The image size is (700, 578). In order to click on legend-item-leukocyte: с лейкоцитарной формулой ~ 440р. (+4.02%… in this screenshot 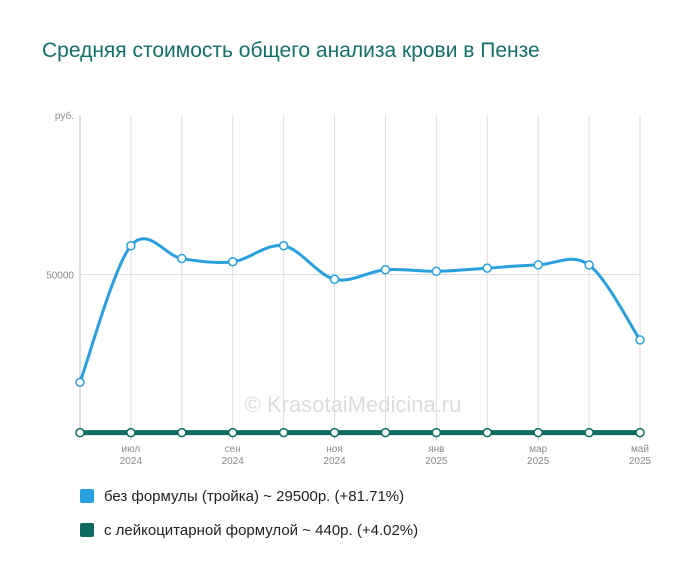, I will do `click(249, 530)`.